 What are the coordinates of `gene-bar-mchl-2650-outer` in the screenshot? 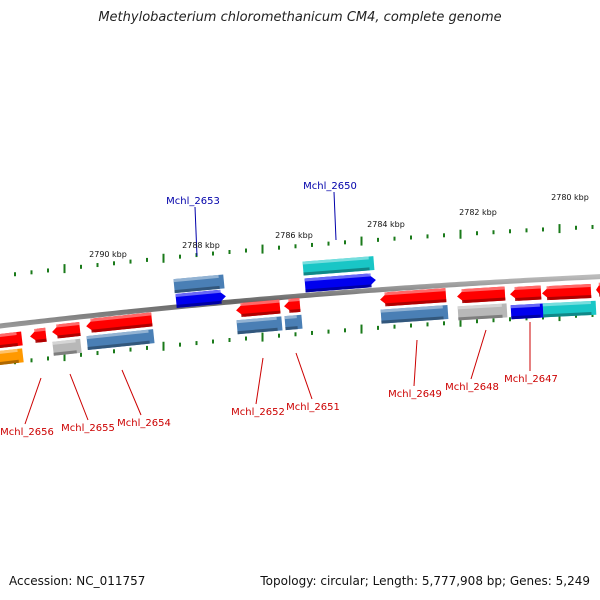 It's located at (338, 266).